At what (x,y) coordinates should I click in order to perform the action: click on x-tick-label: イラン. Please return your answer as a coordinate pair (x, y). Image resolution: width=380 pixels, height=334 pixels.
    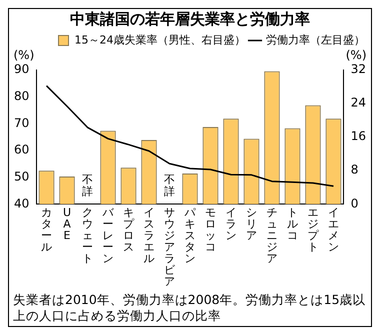
    Looking at the image, I should click on (230, 224).